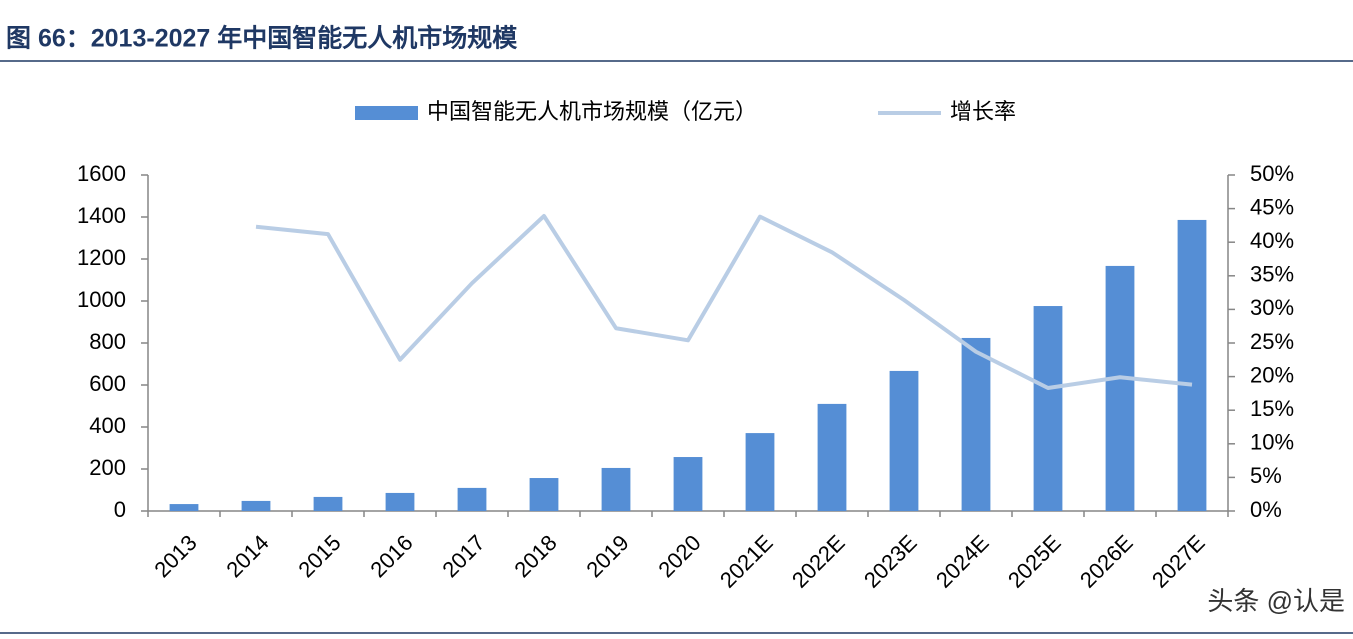 The height and width of the screenshot is (639, 1353). I want to click on x-tick-label: 2020, so click(679, 556).